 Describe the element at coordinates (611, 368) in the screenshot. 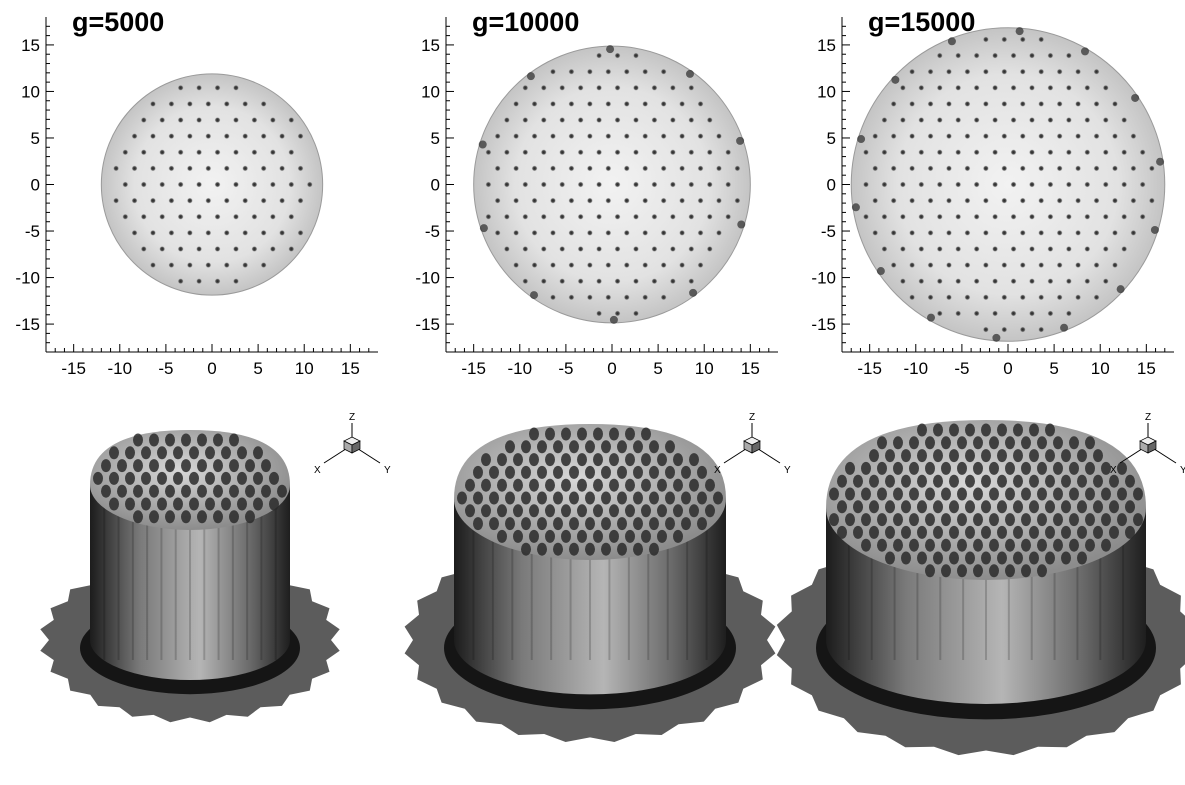

I see `x-tick-label: 0` at that location.